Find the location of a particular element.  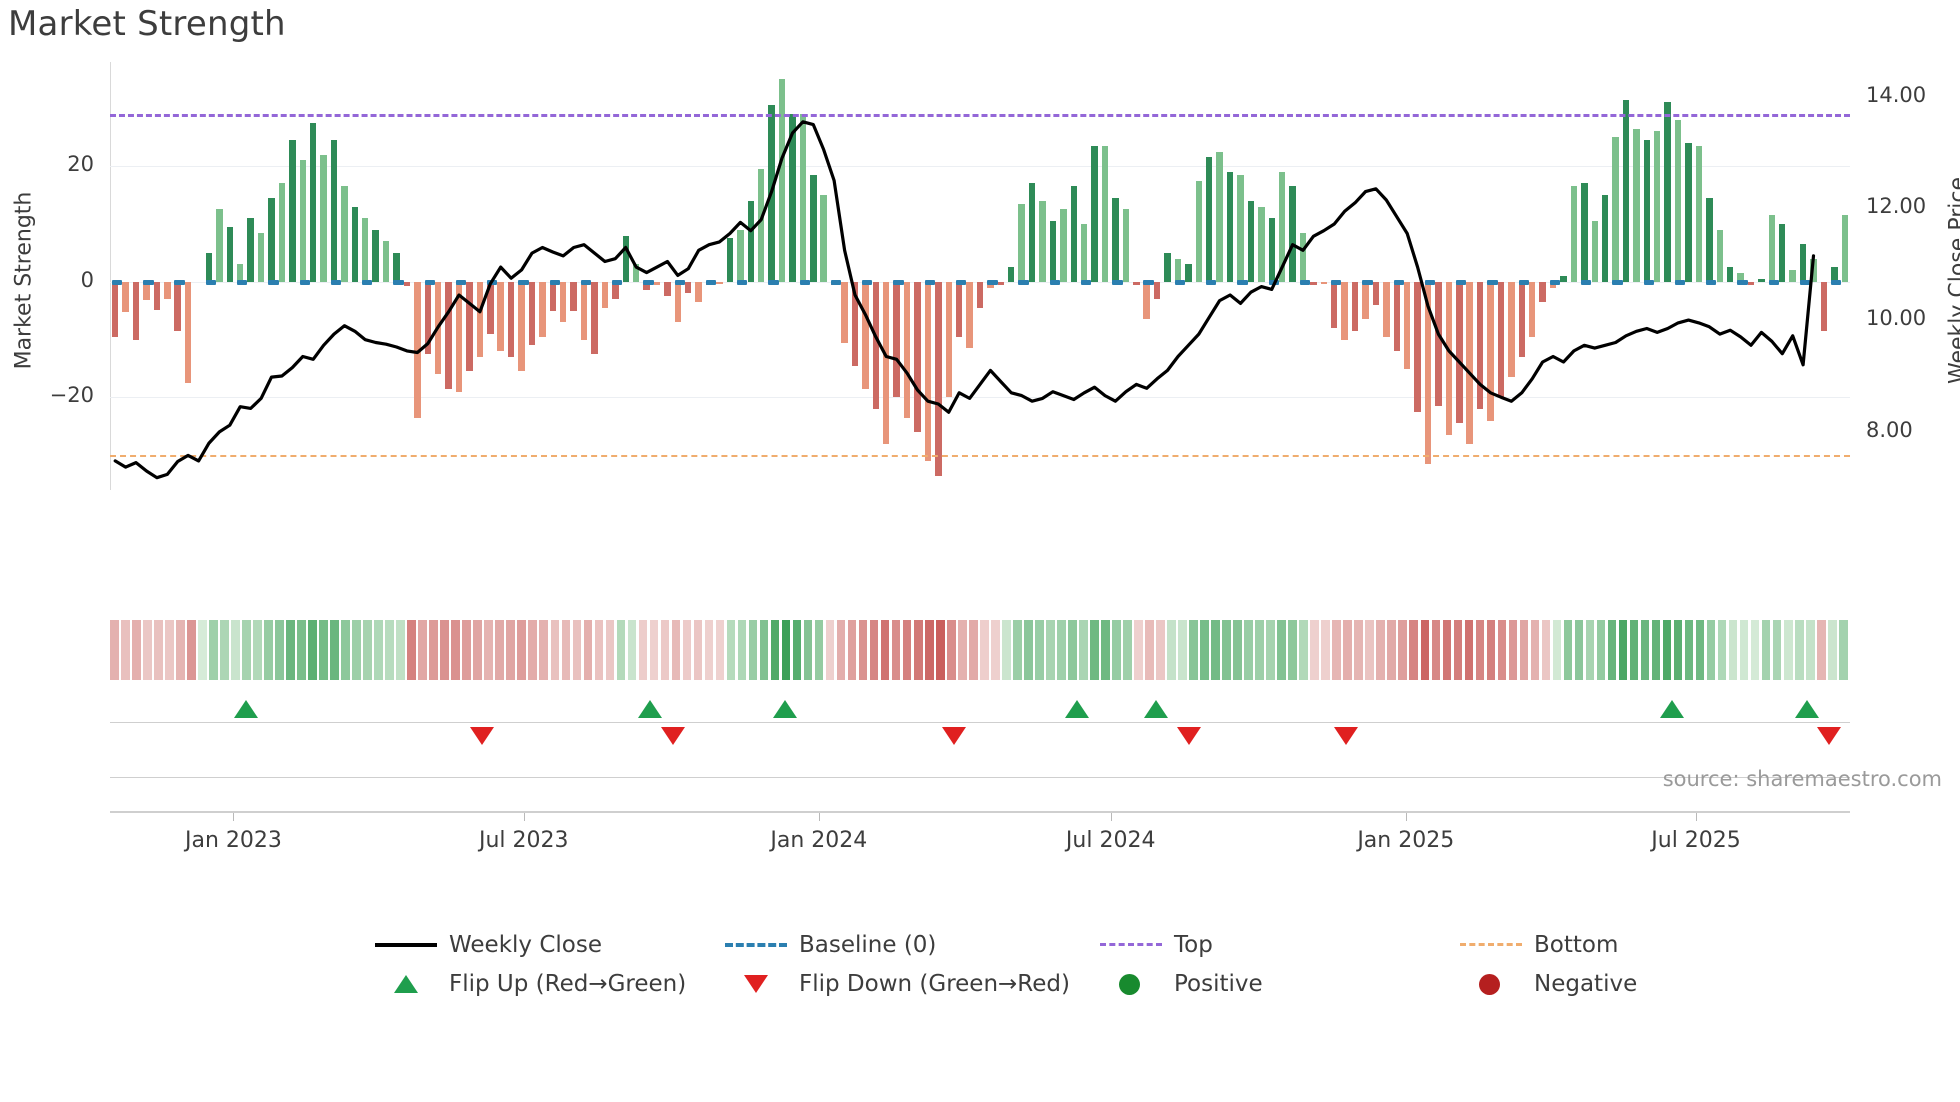

legend-negative: Negative is located at coordinates (1548, 983).